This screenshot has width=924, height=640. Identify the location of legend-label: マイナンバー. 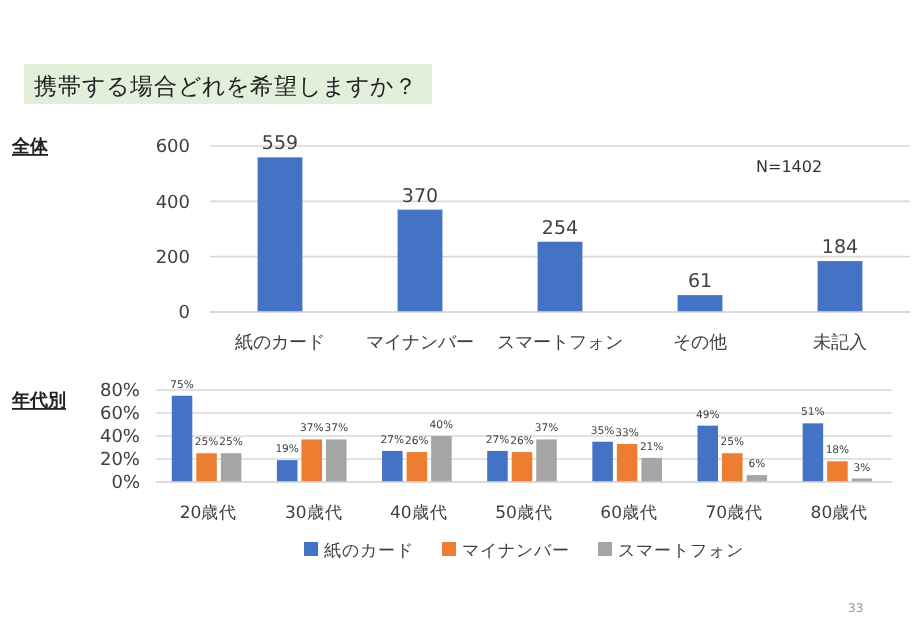
(516, 552).